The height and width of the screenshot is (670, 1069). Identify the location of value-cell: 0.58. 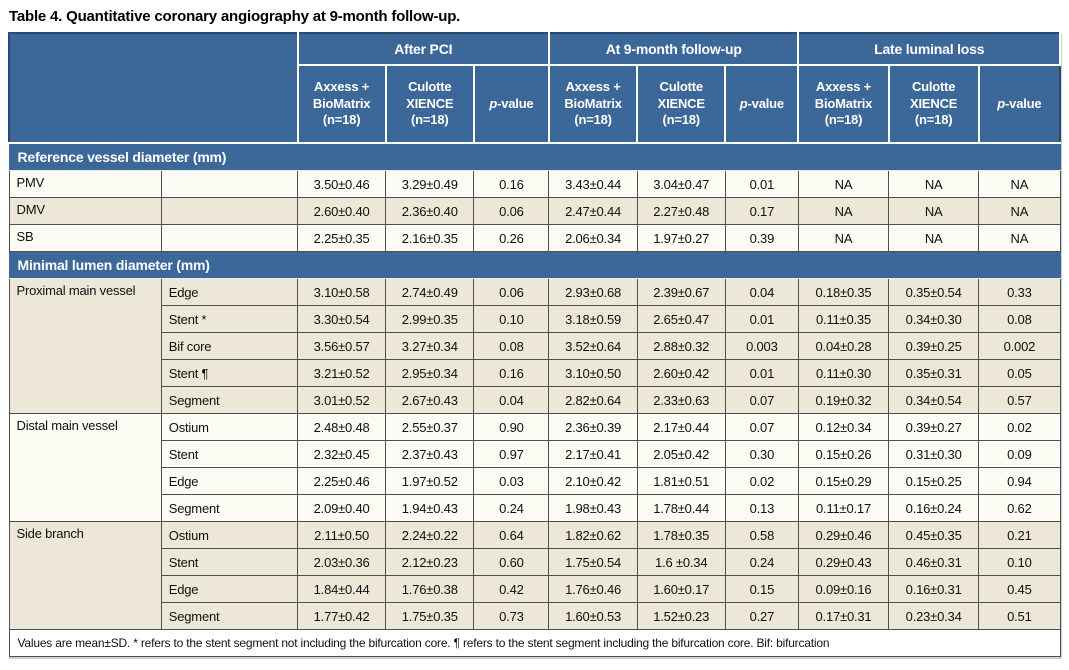
(761, 535).